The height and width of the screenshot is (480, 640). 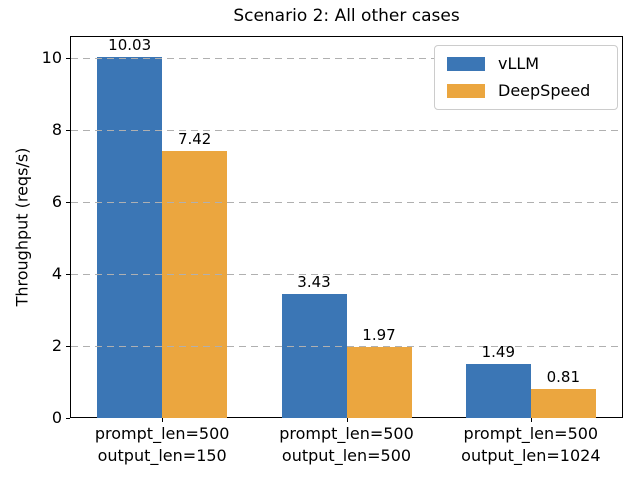 What do you see at coordinates (544, 90) in the screenshot?
I see `legend-label-deepspeed: DeepSpeed` at bounding box center [544, 90].